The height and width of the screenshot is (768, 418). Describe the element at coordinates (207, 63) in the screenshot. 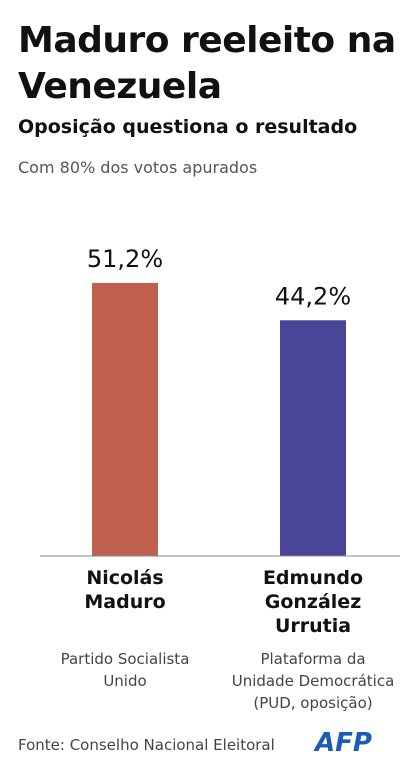

I see `chart-title: Maduro reeleito na Venezuela` at that location.